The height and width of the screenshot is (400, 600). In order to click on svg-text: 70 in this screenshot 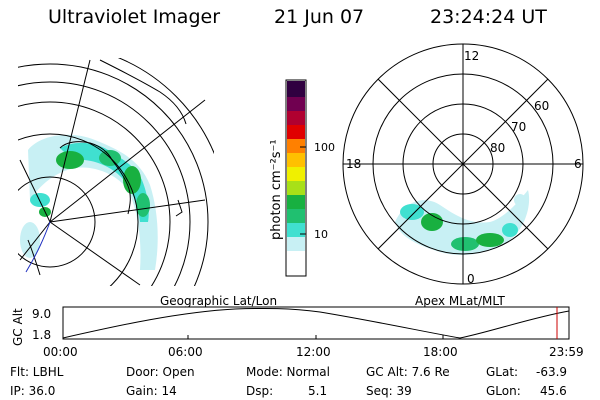, I will do `click(518, 127)`.